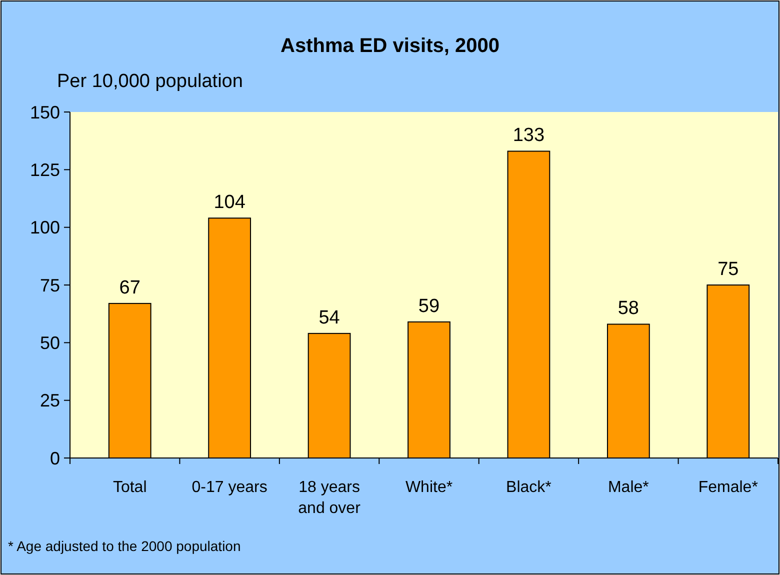  Describe the element at coordinates (129, 487) in the screenshot. I see `x-tick-label: Total` at that location.